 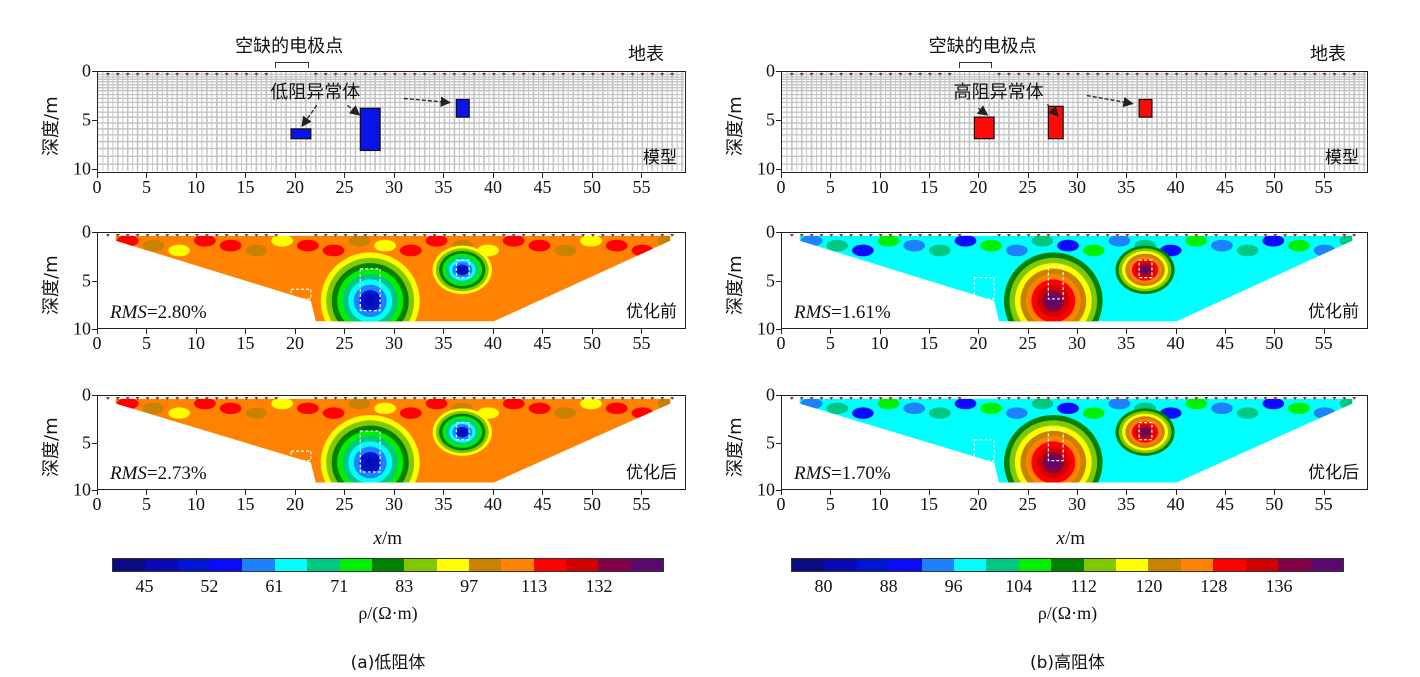 What do you see at coordinates (842, 474) in the screenshot?
I see `rms-label: RMS=1.70%` at bounding box center [842, 474].